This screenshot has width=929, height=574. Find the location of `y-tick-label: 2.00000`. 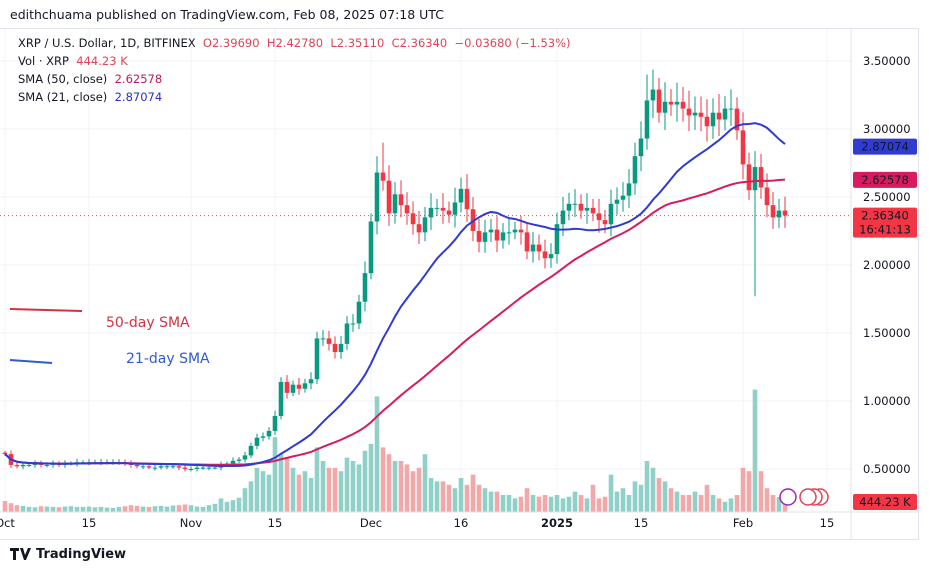

y-tick-label: 2.00000 is located at coordinates (887, 265).